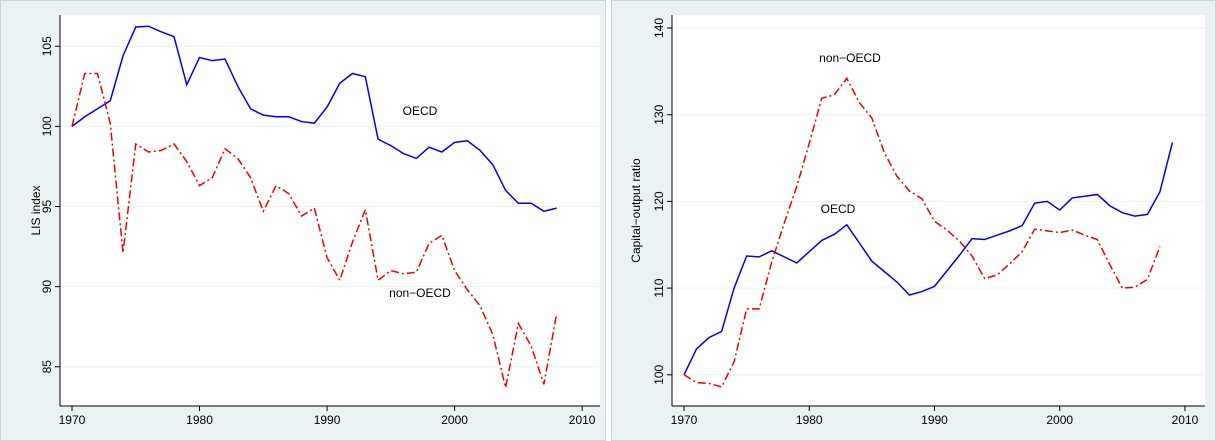 The height and width of the screenshot is (441, 1216). I want to click on y-tick-label: 105, so click(47, 46).